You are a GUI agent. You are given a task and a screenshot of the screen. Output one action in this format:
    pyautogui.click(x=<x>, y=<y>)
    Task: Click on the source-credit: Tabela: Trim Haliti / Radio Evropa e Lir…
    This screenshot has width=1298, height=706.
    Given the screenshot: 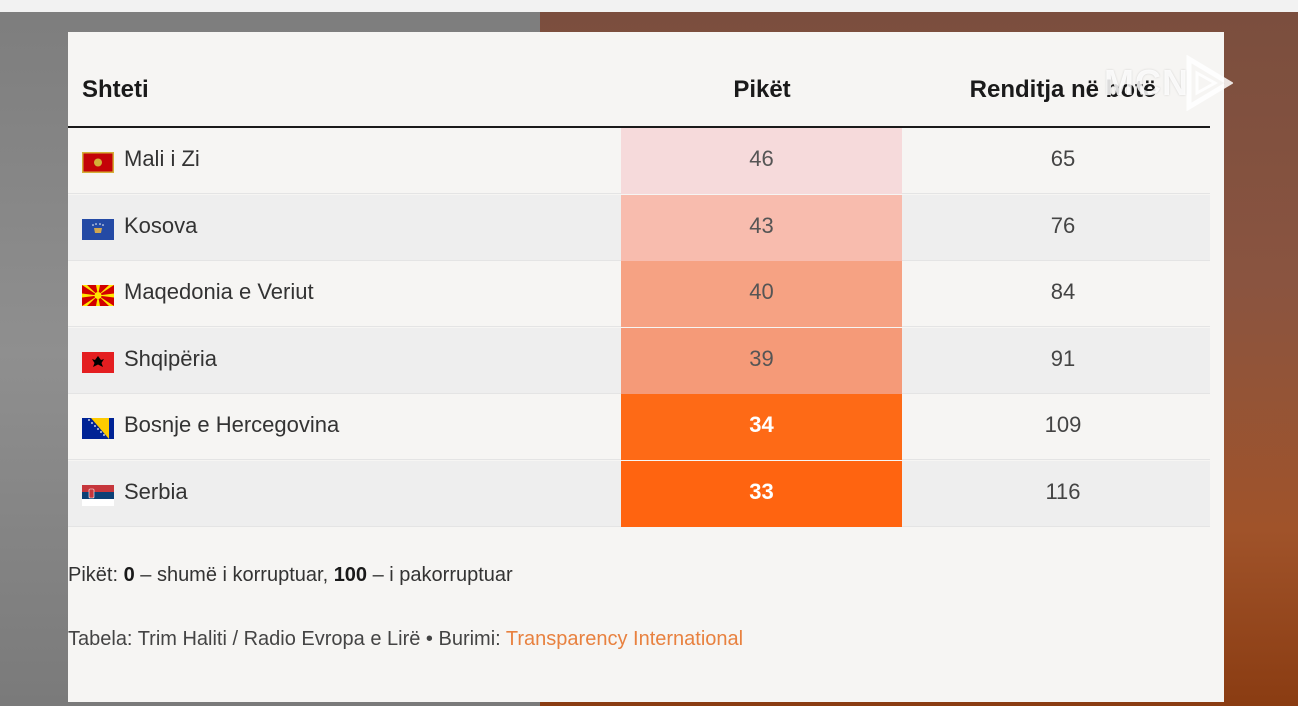 What is the action you would take?
    pyautogui.click(x=405, y=639)
    